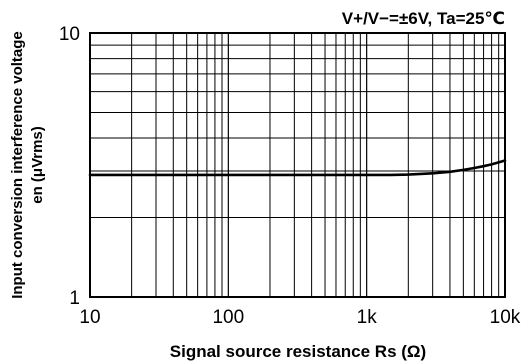  What do you see at coordinates (69, 166) in the screenshot?
I see `y-tick-labels: 1 10` at bounding box center [69, 166].